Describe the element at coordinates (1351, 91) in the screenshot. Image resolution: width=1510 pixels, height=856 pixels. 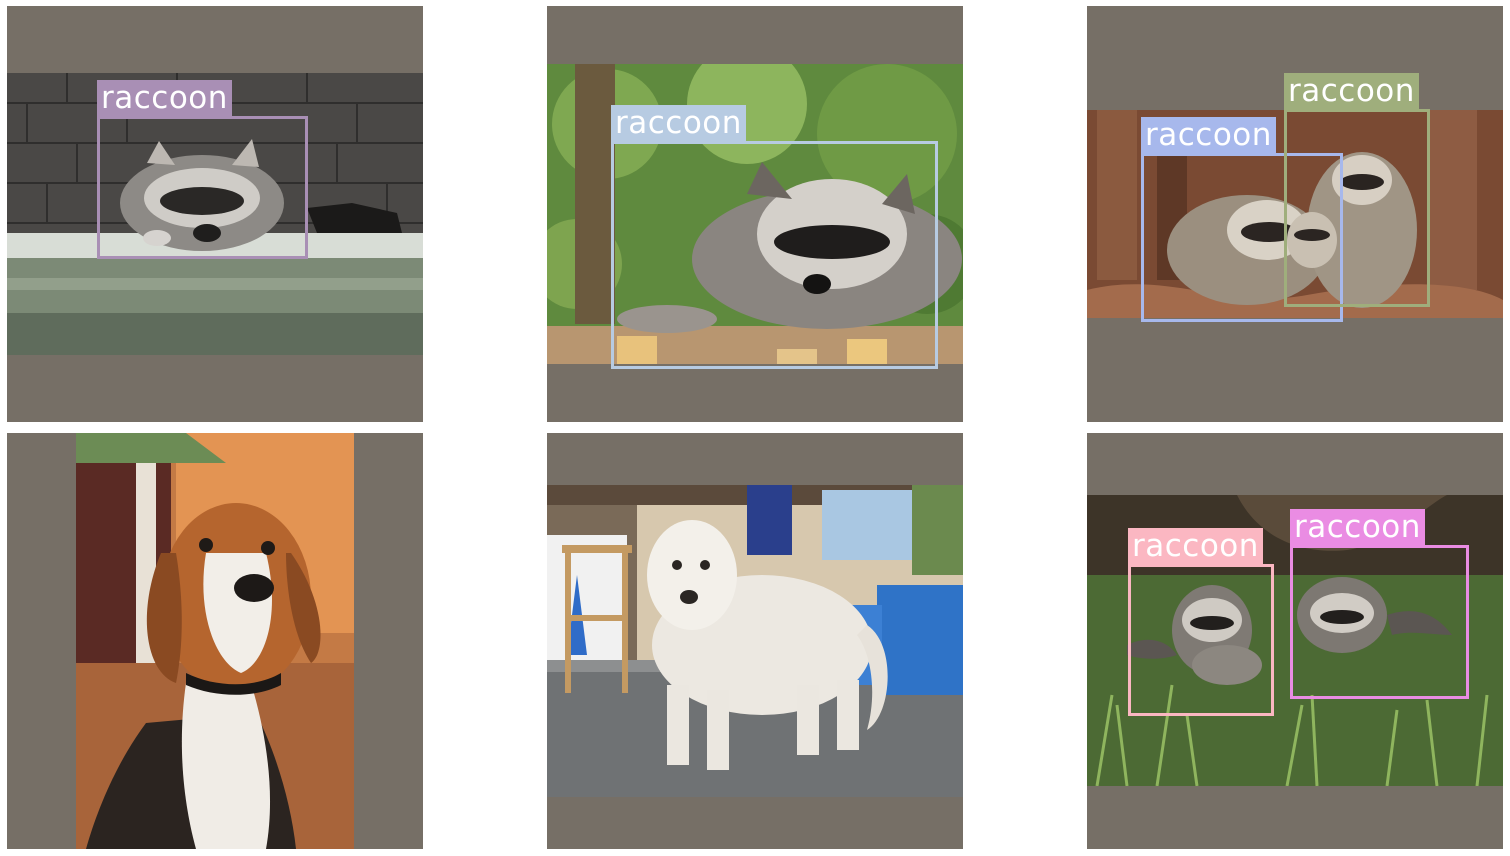
I see `detection-label-3b: raccoon` at that location.